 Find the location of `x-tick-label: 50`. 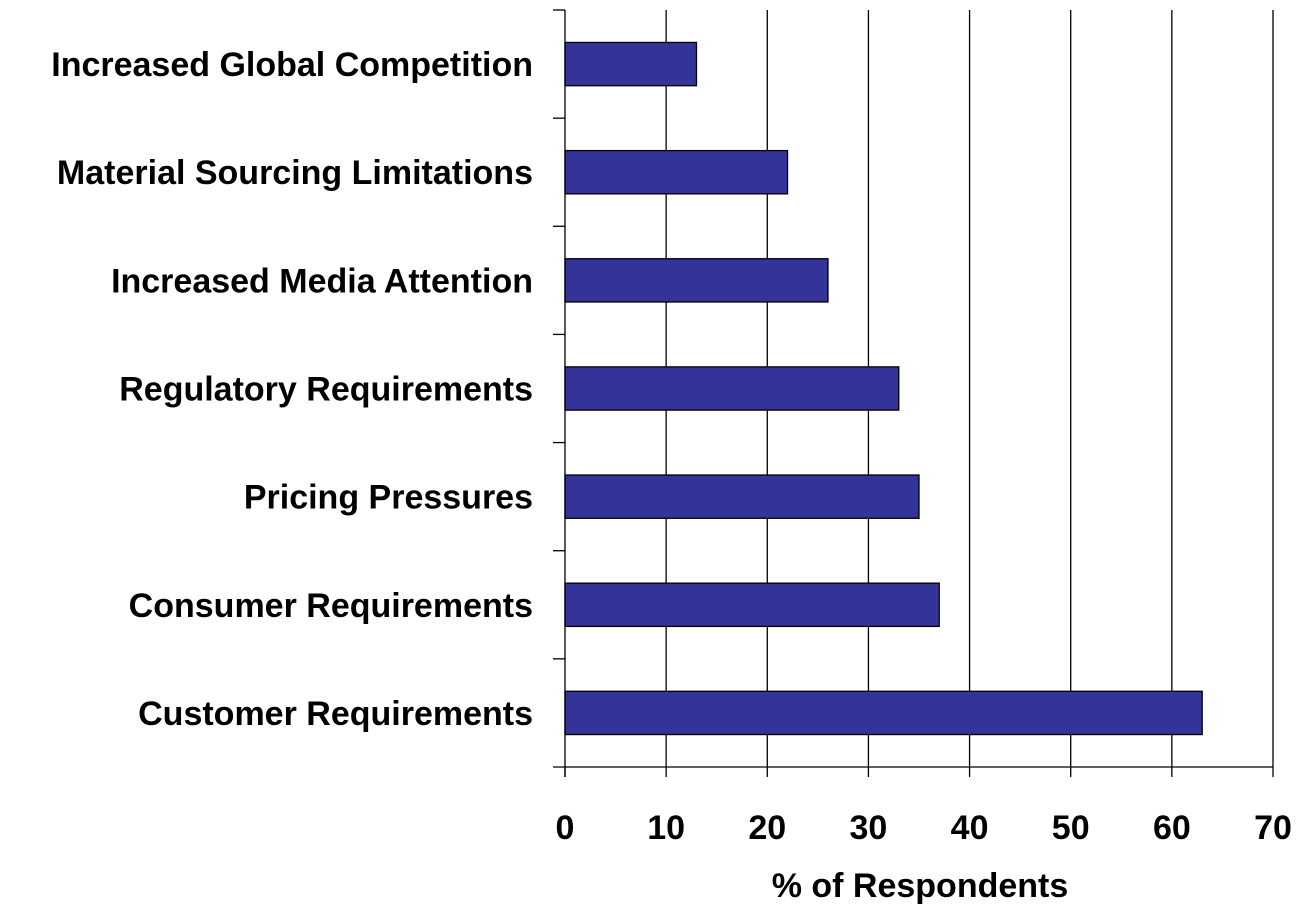

x-tick-label: 50 is located at coordinates (1071, 828).